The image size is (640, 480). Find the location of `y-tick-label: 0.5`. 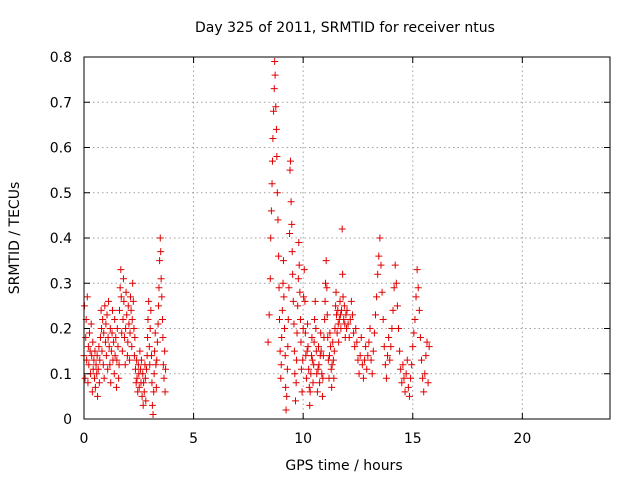

y-tick-label: 0.5 is located at coordinates (61, 194).